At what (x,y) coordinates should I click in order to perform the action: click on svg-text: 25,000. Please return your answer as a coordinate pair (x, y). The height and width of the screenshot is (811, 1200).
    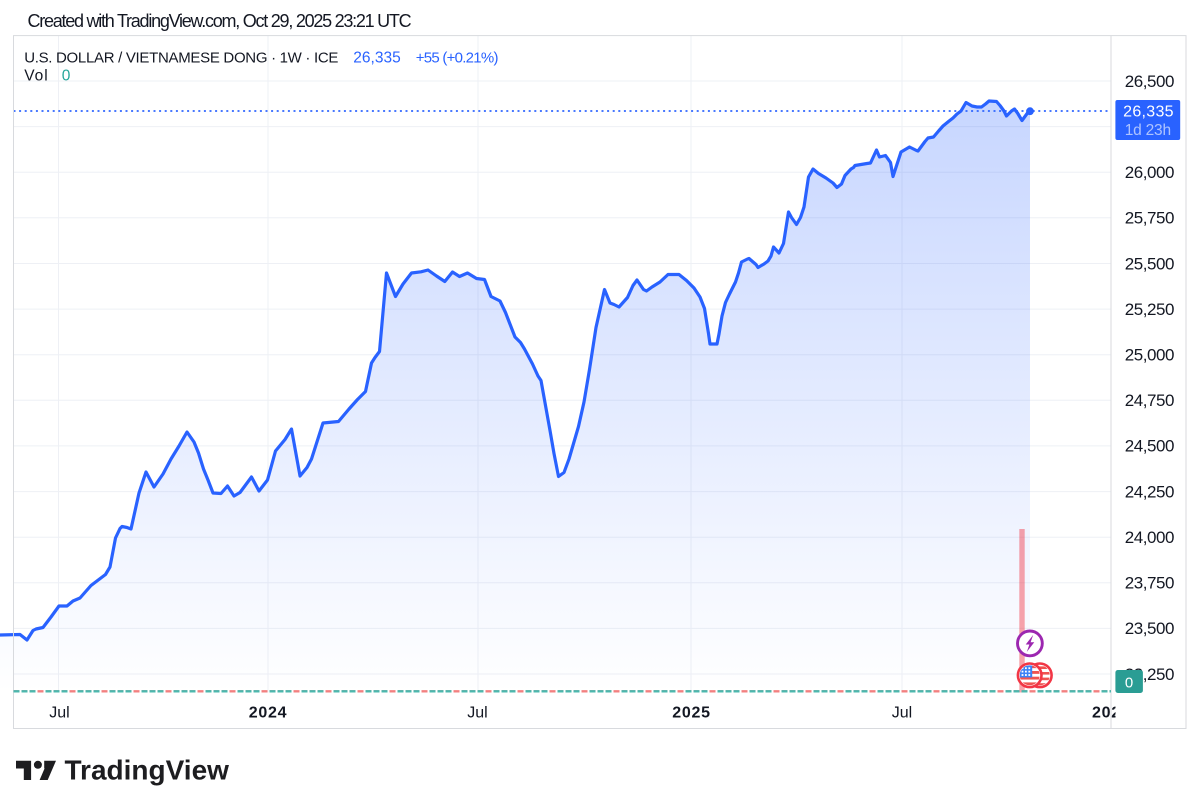
    Looking at the image, I should click on (1149, 355).